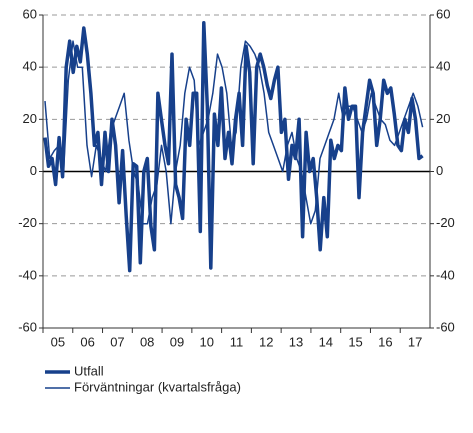  Describe the element at coordinates (87, 341) in the screenshot. I see `x-tick-label: 06` at that location.